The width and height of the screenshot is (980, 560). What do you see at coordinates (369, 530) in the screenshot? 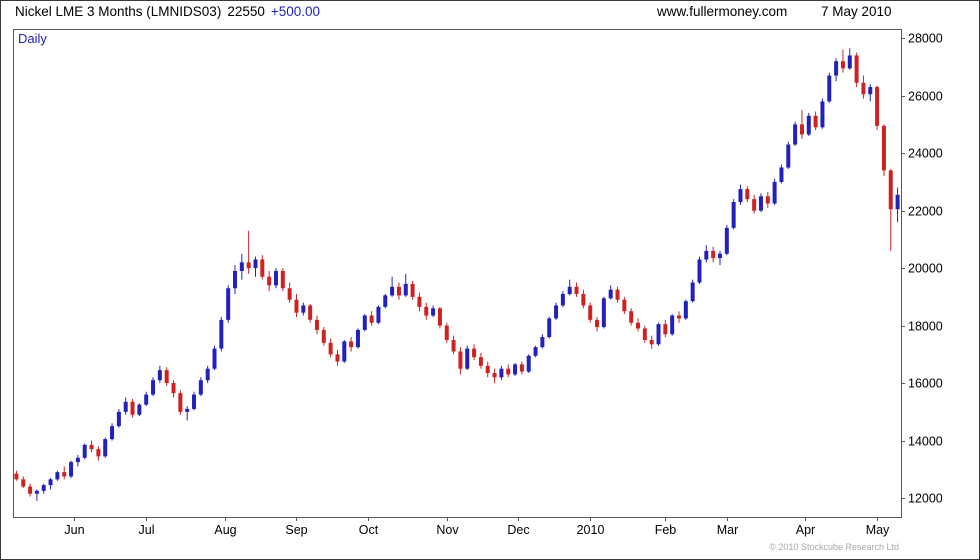
I see `x-axis-label: Oct` at bounding box center [369, 530].